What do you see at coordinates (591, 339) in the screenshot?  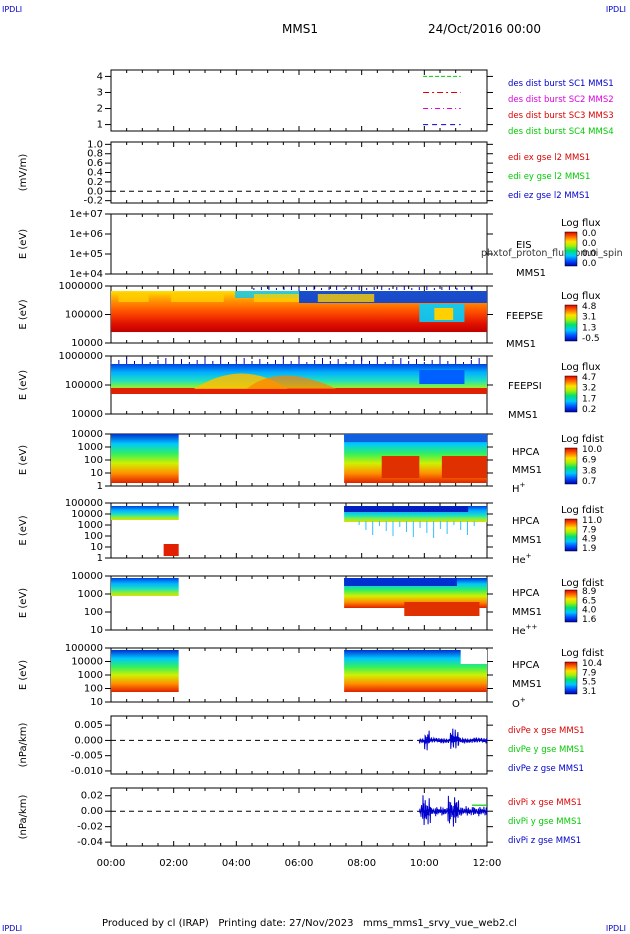 I see `colorbar-label: -0.5` at bounding box center [591, 339].